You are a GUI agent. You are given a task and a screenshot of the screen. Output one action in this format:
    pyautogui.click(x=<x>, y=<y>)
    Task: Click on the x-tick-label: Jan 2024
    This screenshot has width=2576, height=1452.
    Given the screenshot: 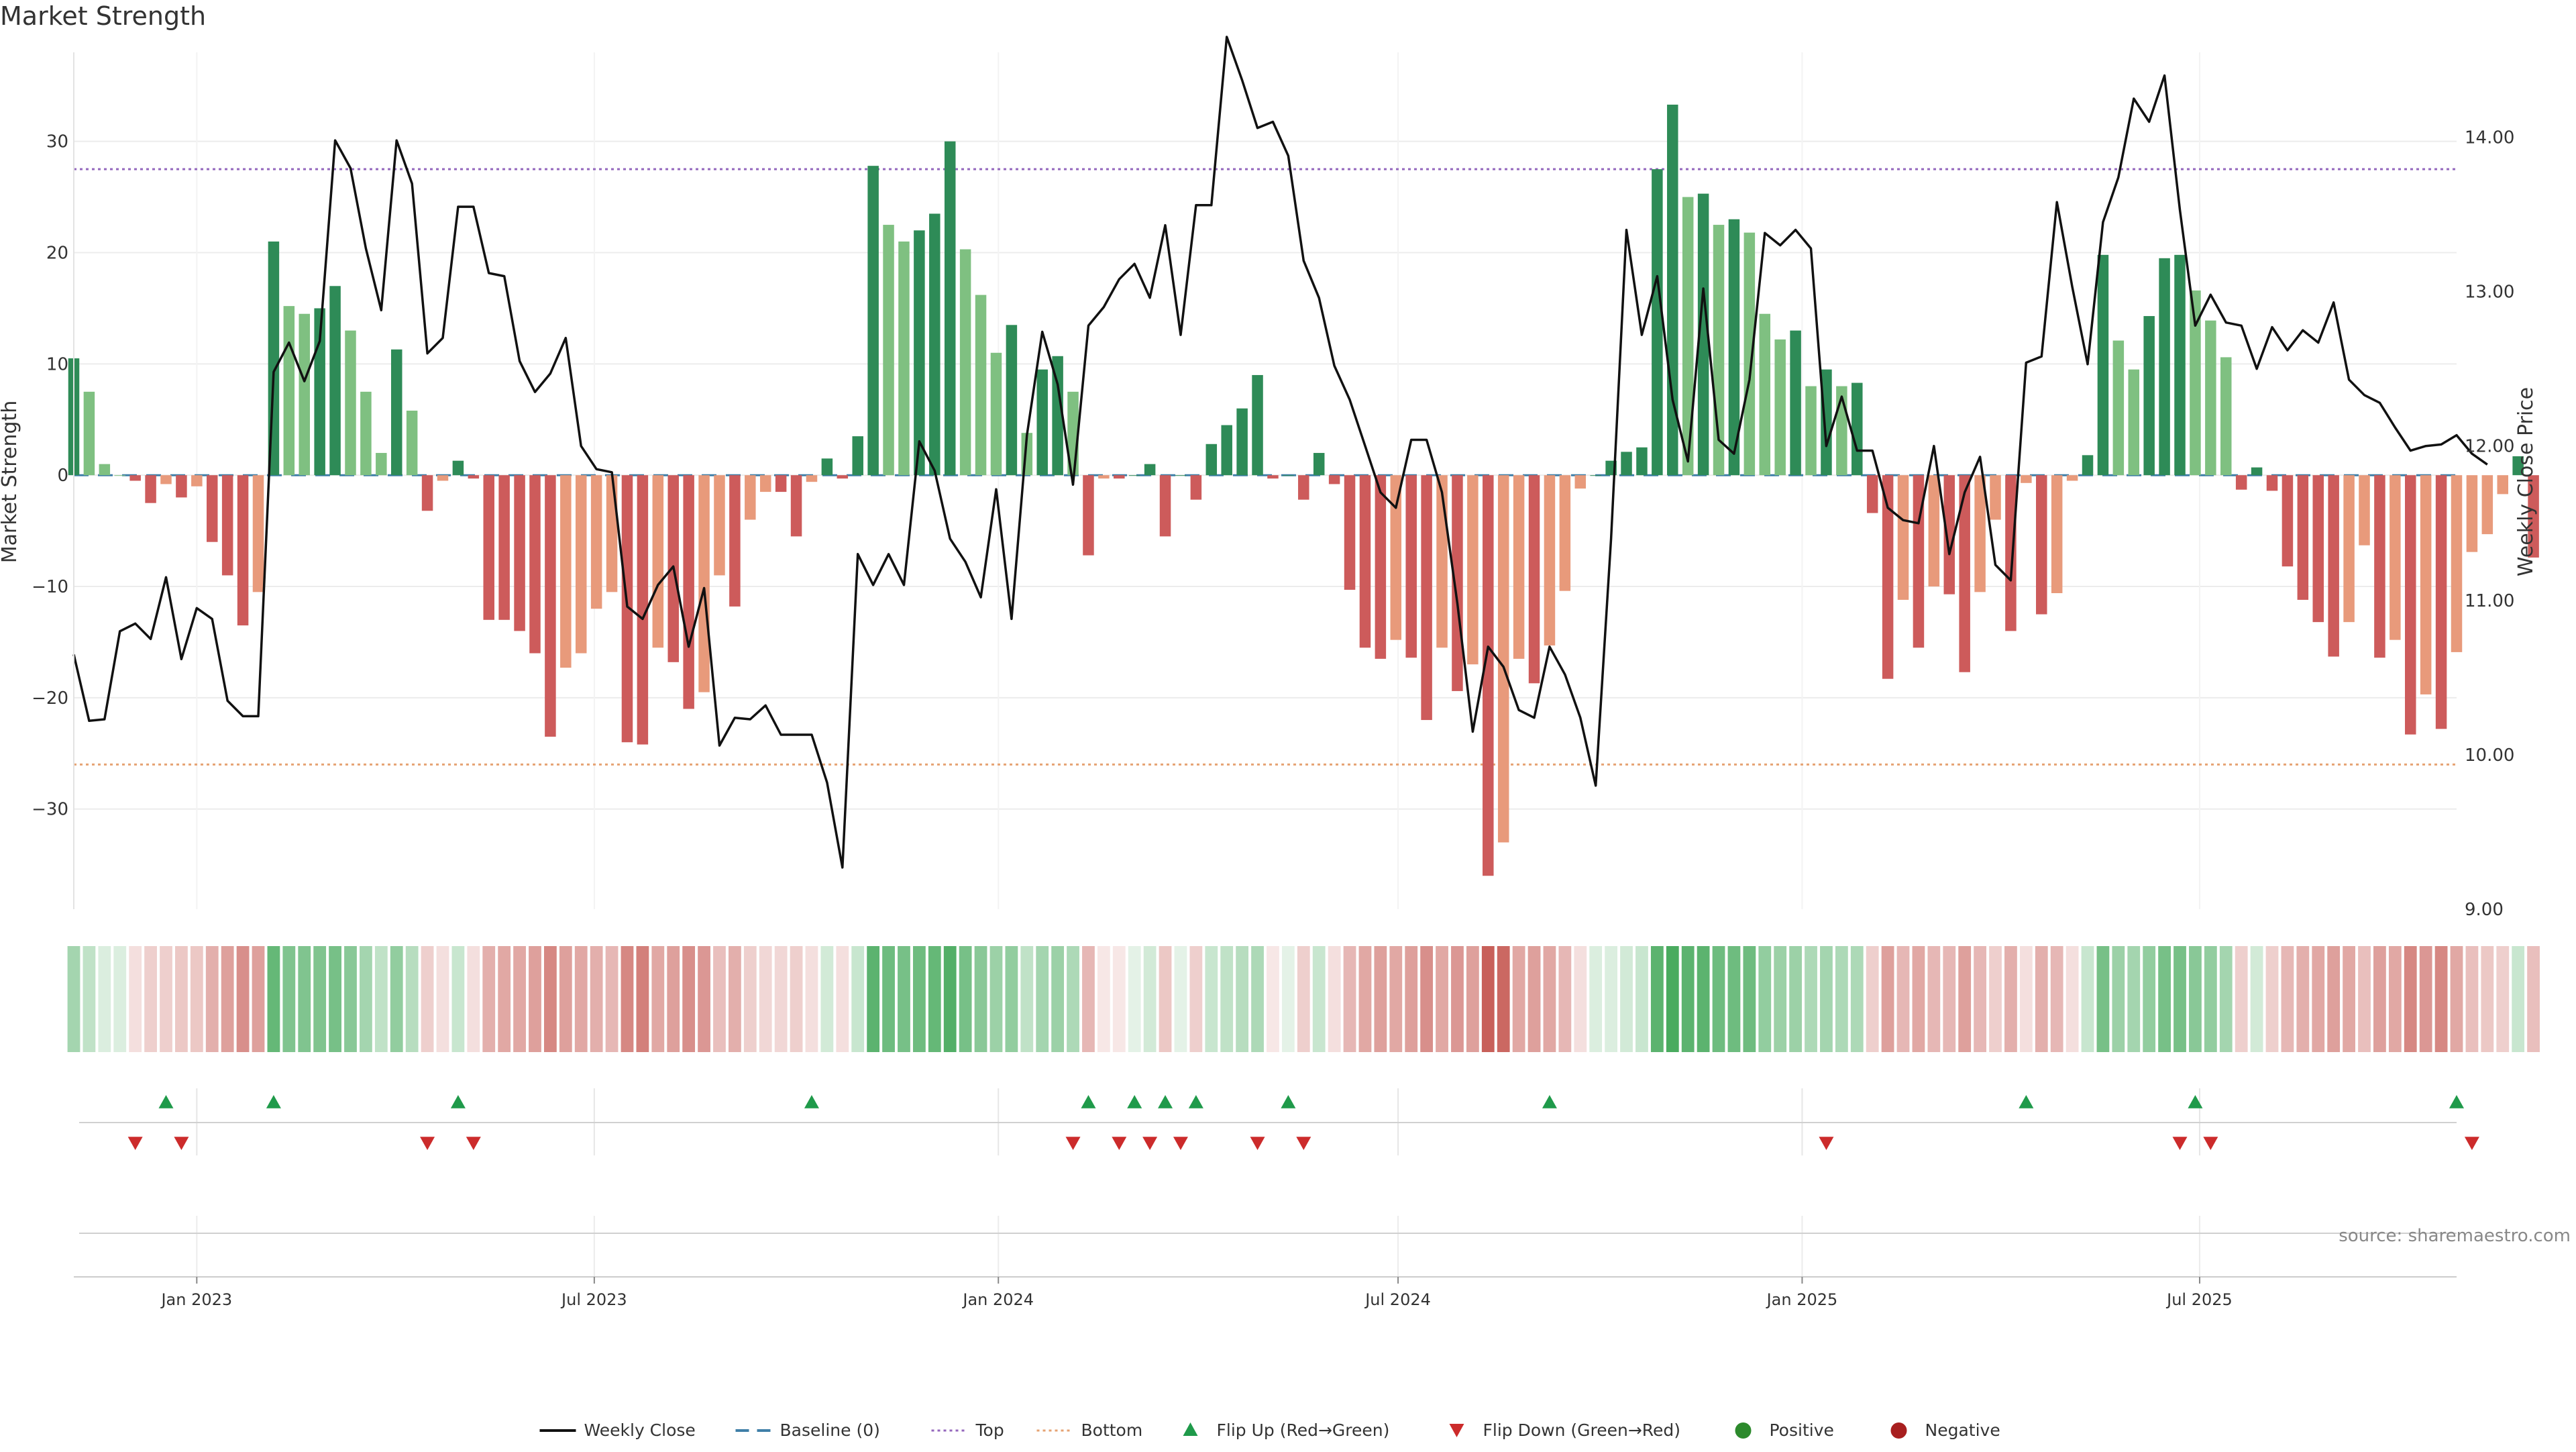 What is the action you would take?
    pyautogui.click(x=997, y=1300)
    